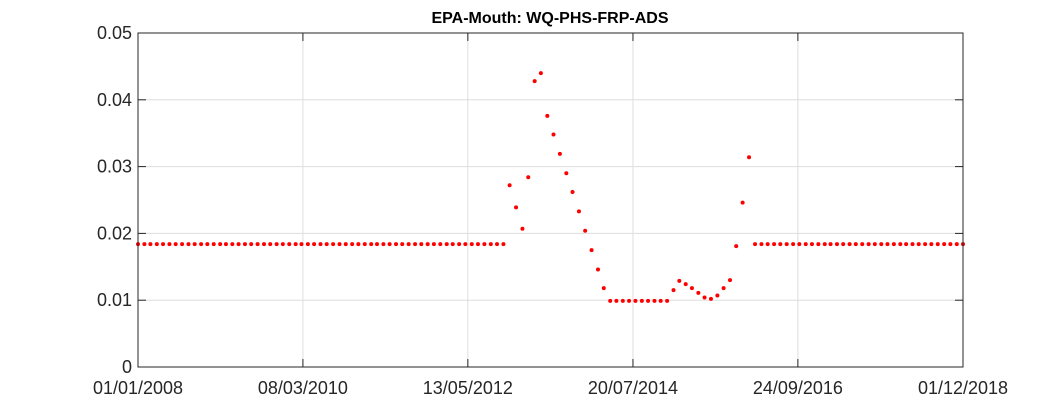 The image size is (1063, 413). What do you see at coordinates (114, 233) in the screenshot?
I see `y-tick-label: 0.02` at bounding box center [114, 233].